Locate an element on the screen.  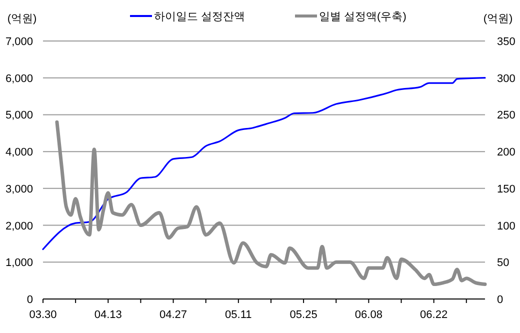
y2-tick-label: 0 is located at coordinates (500, 300).